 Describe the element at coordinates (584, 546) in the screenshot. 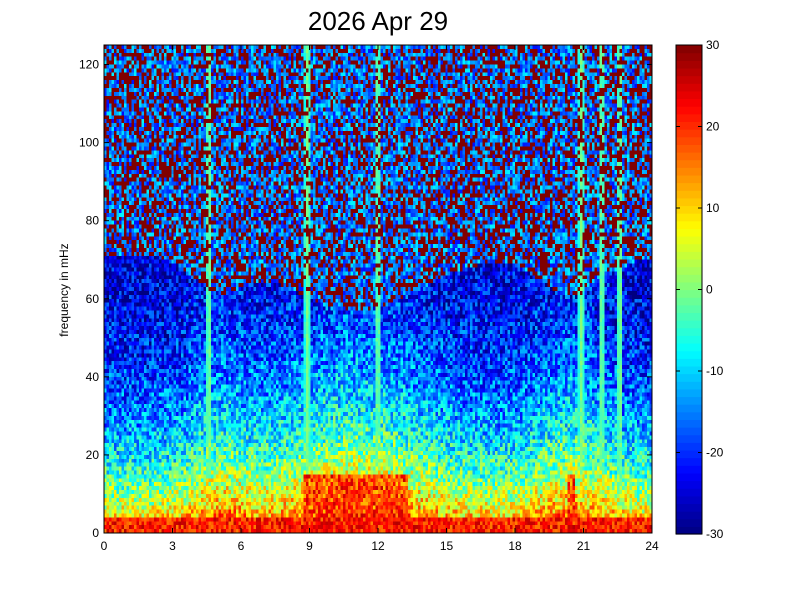

I see `x-tick-label: 21` at that location.